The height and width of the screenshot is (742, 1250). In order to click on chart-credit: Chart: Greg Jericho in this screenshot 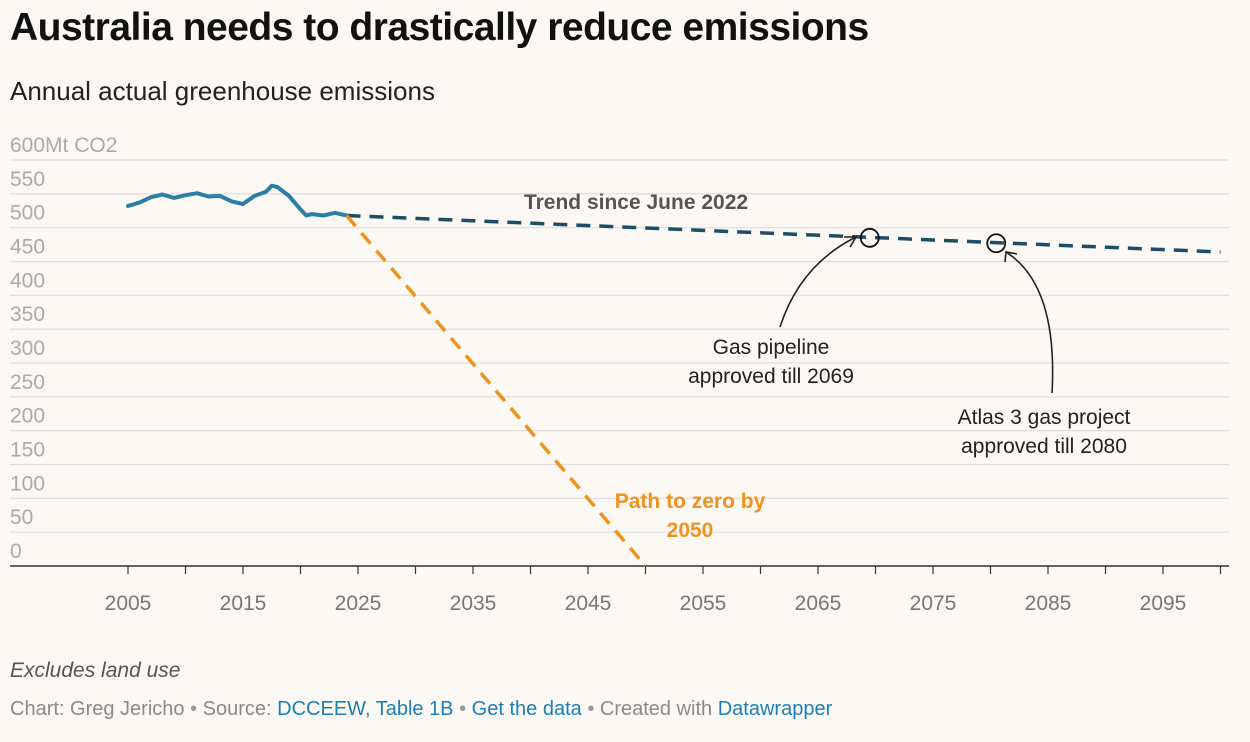, I will do `click(97, 709)`.